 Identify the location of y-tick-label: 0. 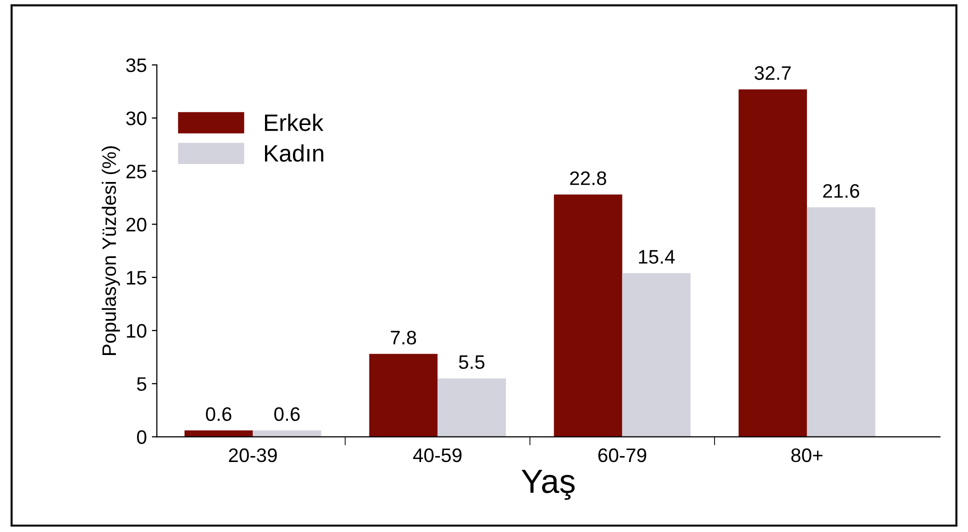
(141, 437).